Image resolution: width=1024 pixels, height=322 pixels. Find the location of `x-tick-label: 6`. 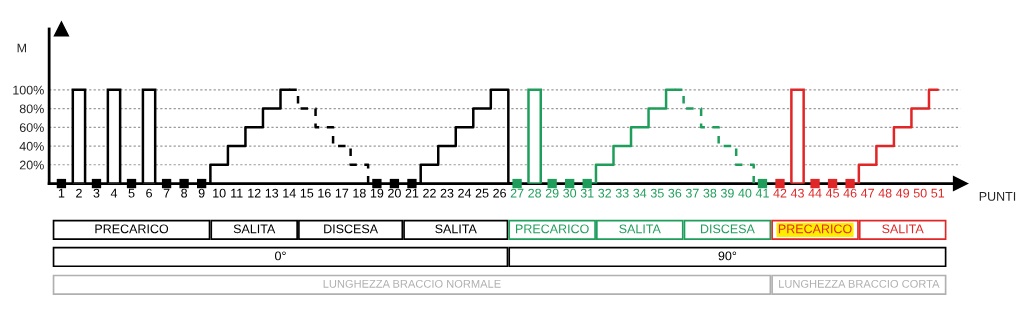

x-tick-label: 6 is located at coordinates (149, 193).